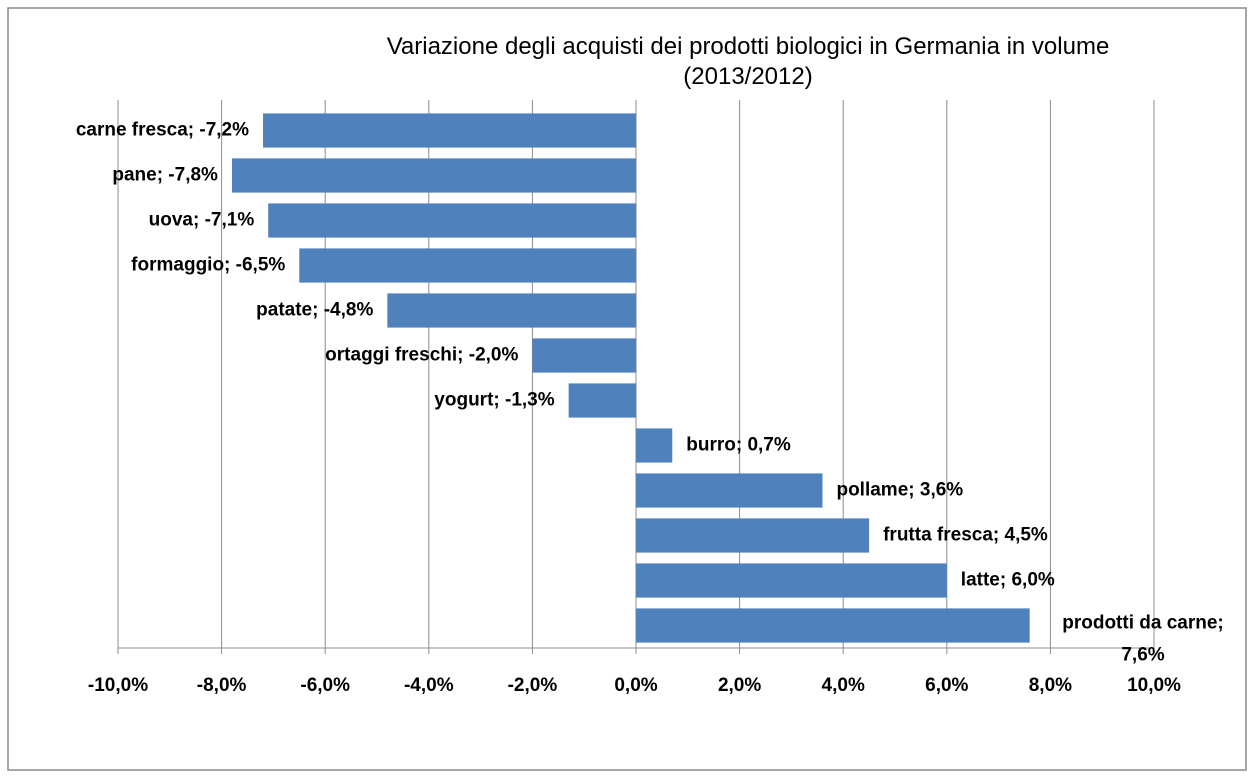 Image resolution: width=1254 pixels, height=778 pixels. What do you see at coordinates (738, 445) in the screenshot?
I see `data-label: burro; 0,7%` at bounding box center [738, 445].